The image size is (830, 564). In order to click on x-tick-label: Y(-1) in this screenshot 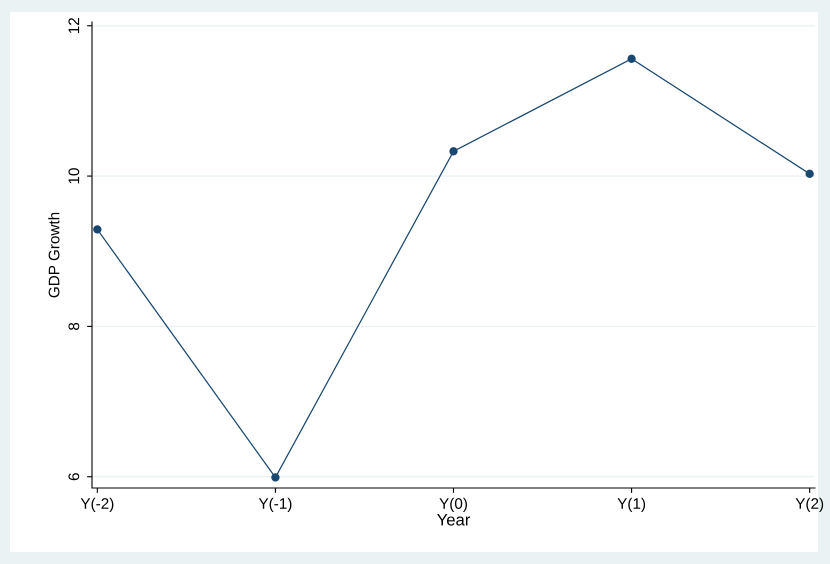, I will do `click(275, 505)`.